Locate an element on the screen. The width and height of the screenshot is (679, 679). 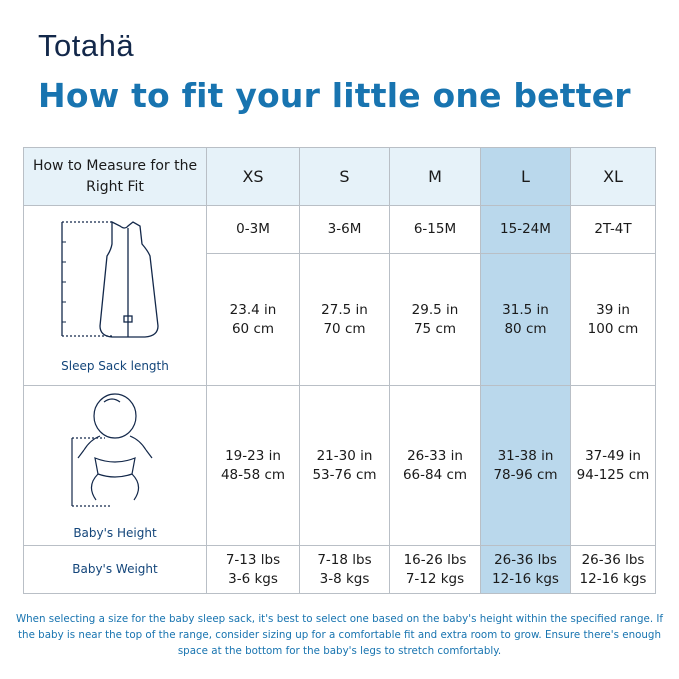
age-s: 3-6M is located at coordinates (344, 229).